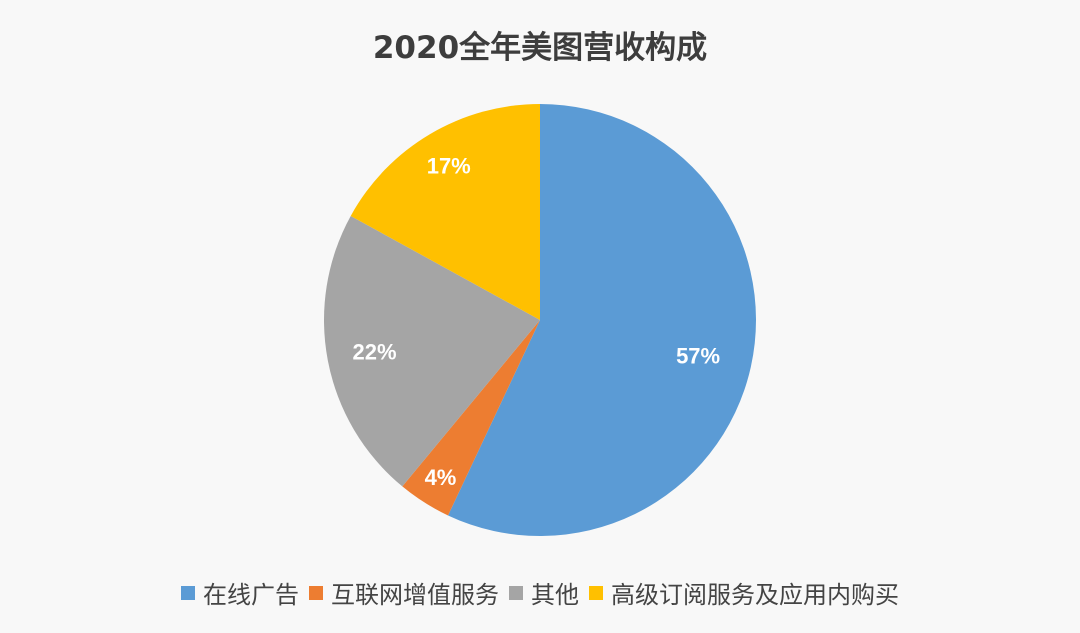 This screenshot has width=1080, height=633. I want to click on legend-label: 在线广告, so click(251, 595).